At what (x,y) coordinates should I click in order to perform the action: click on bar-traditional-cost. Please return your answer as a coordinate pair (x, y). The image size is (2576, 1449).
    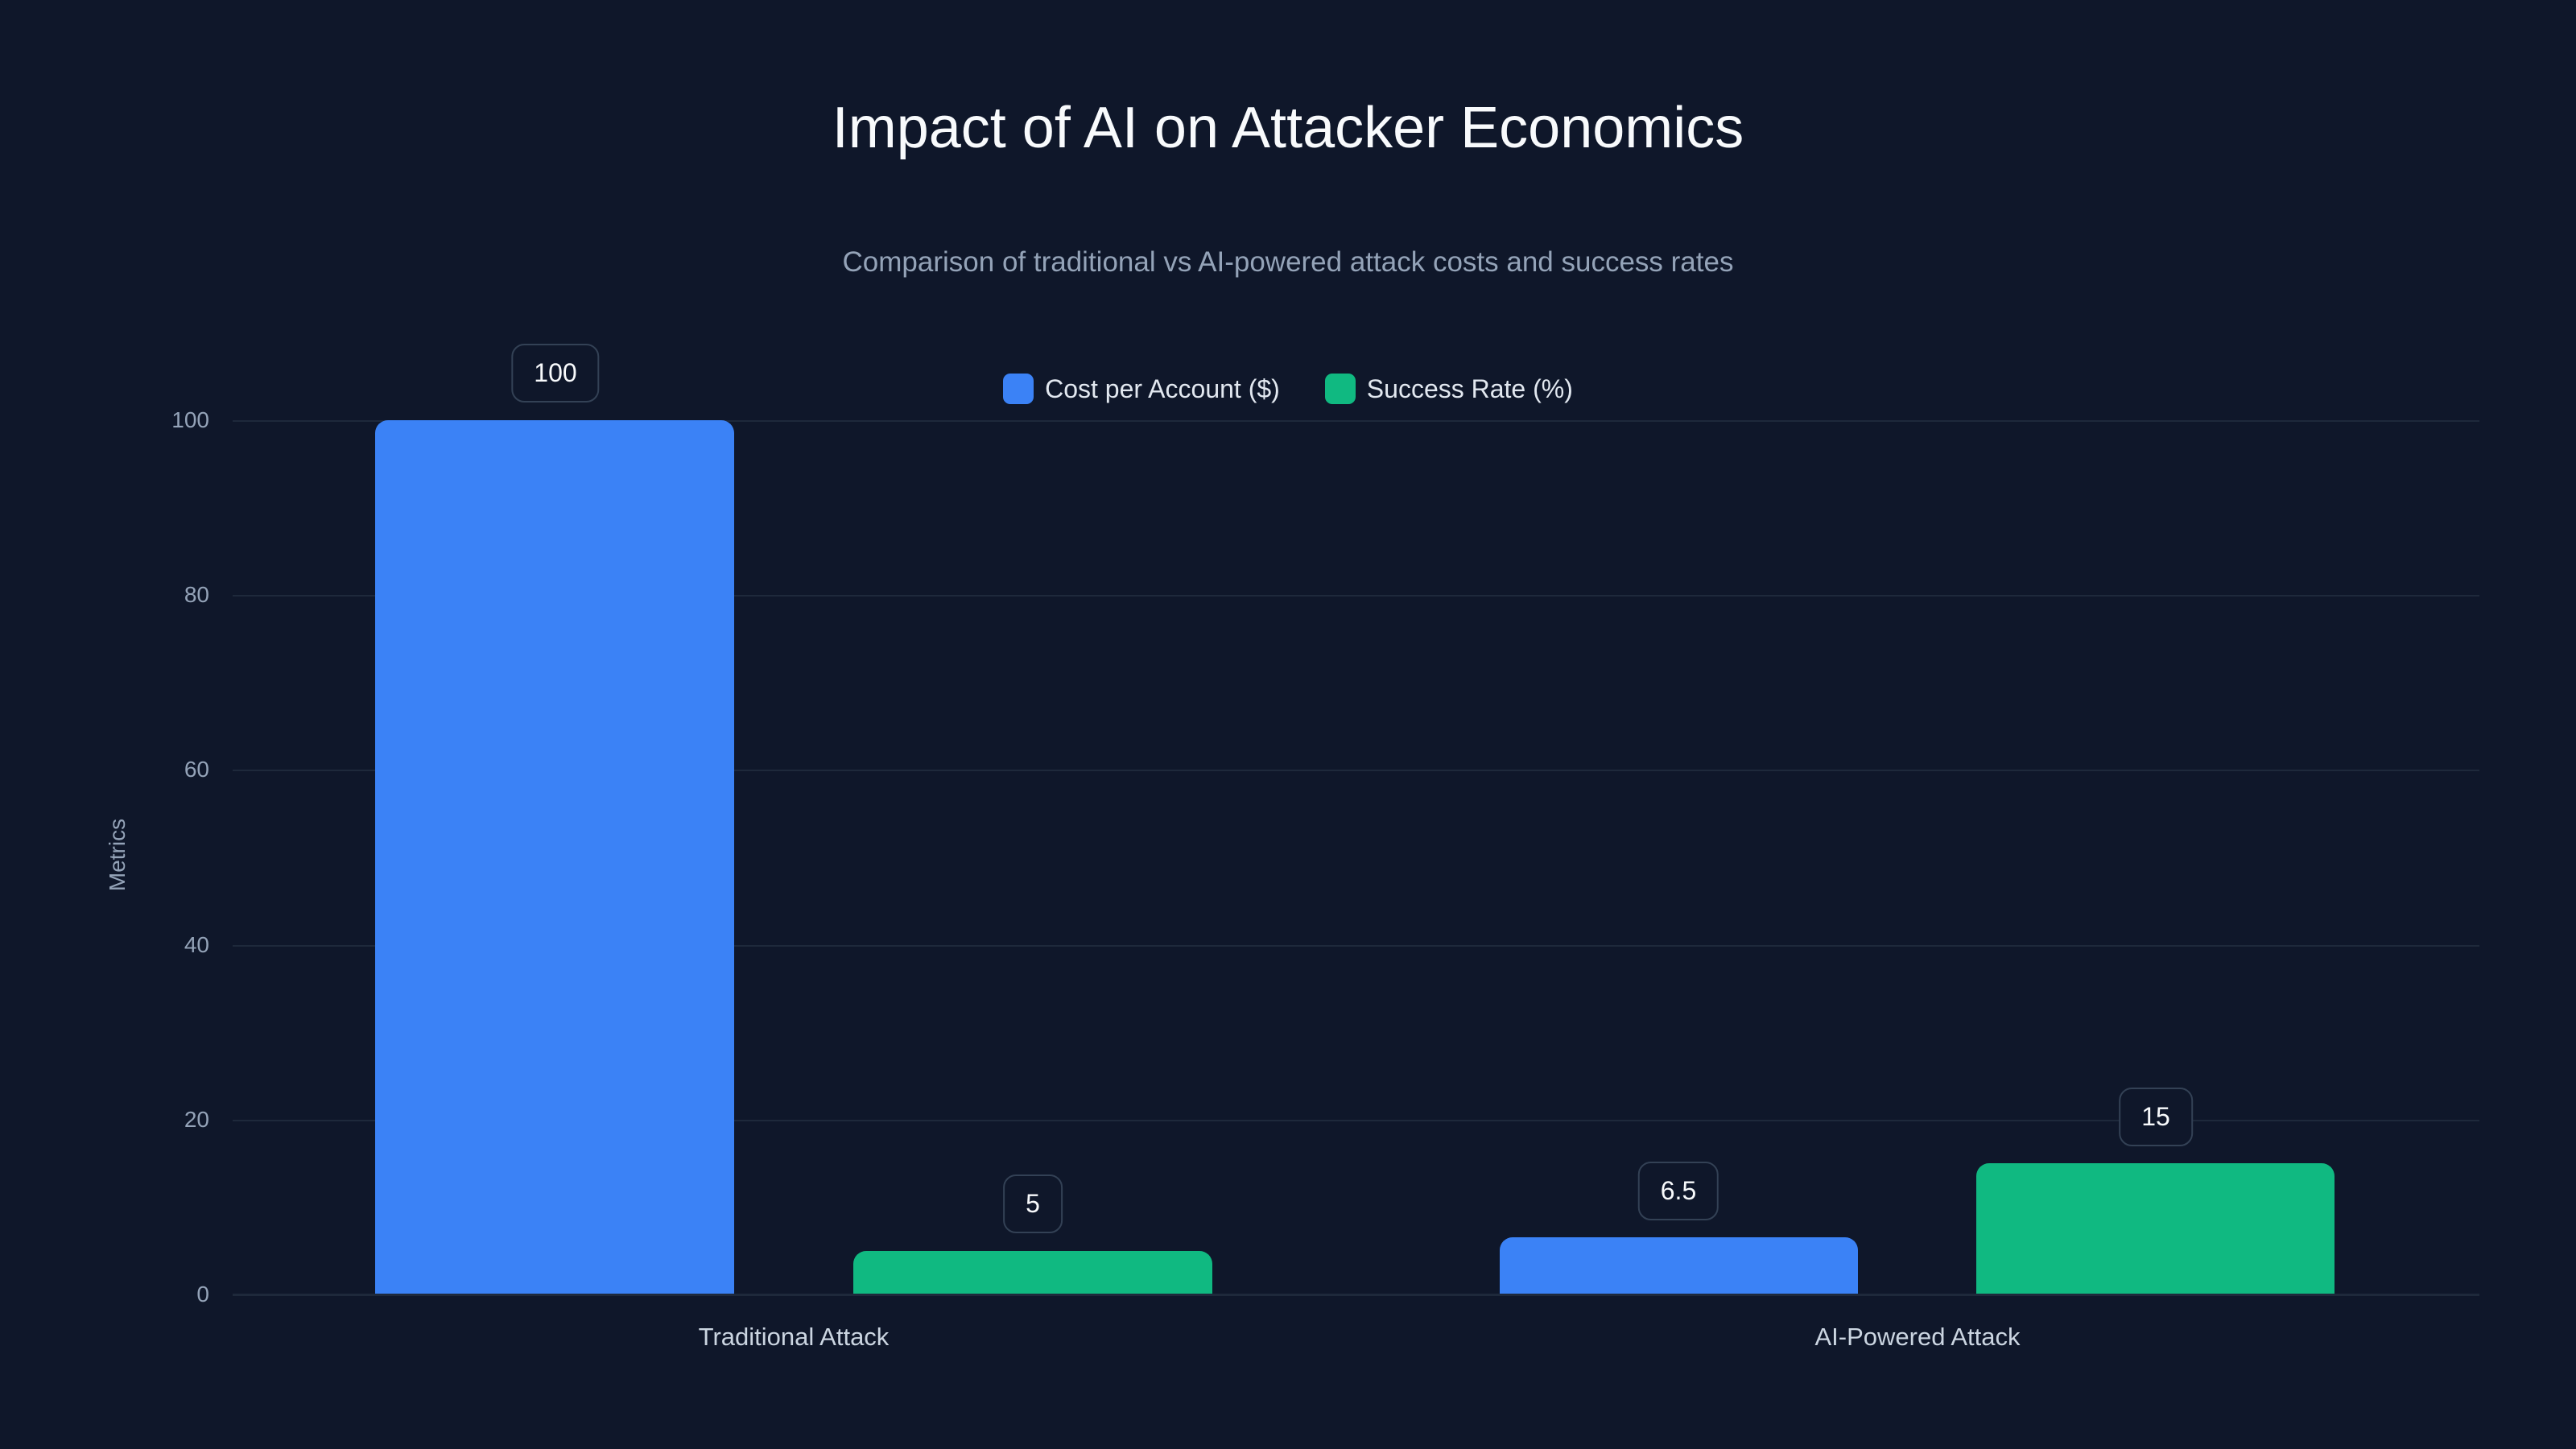
    Looking at the image, I should click on (554, 857).